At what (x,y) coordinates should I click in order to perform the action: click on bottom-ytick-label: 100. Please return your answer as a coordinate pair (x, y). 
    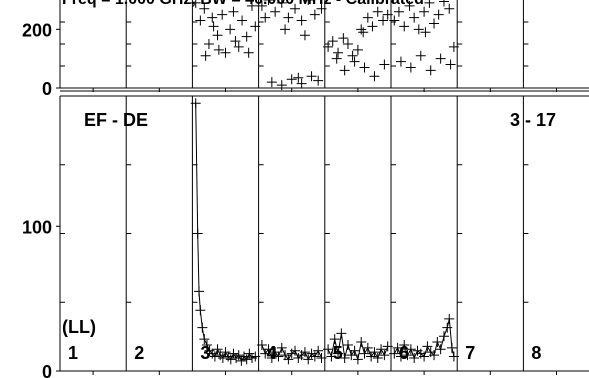
    Looking at the image, I should click on (37, 227).